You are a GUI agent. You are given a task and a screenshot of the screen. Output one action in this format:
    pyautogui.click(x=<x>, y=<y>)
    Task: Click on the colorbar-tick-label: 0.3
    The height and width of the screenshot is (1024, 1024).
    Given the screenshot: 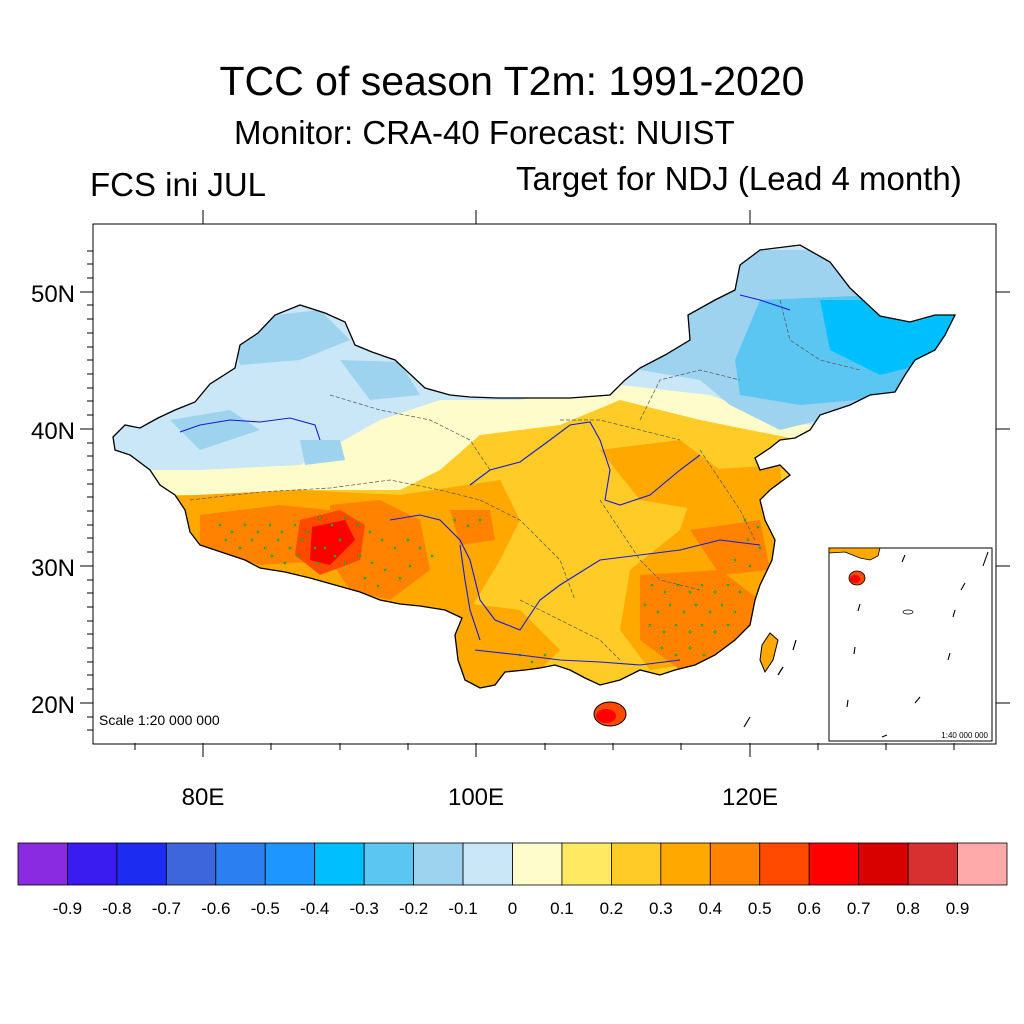 What is the action you would take?
    pyautogui.click(x=661, y=908)
    